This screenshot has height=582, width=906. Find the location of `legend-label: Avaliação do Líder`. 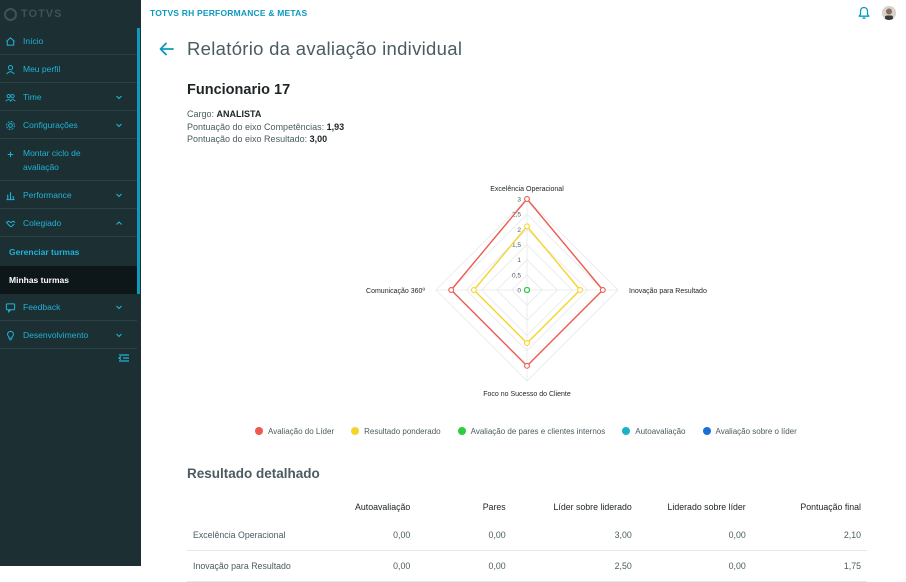

legend-label: Avaliação do Líder is located at coordinates (301, 431).